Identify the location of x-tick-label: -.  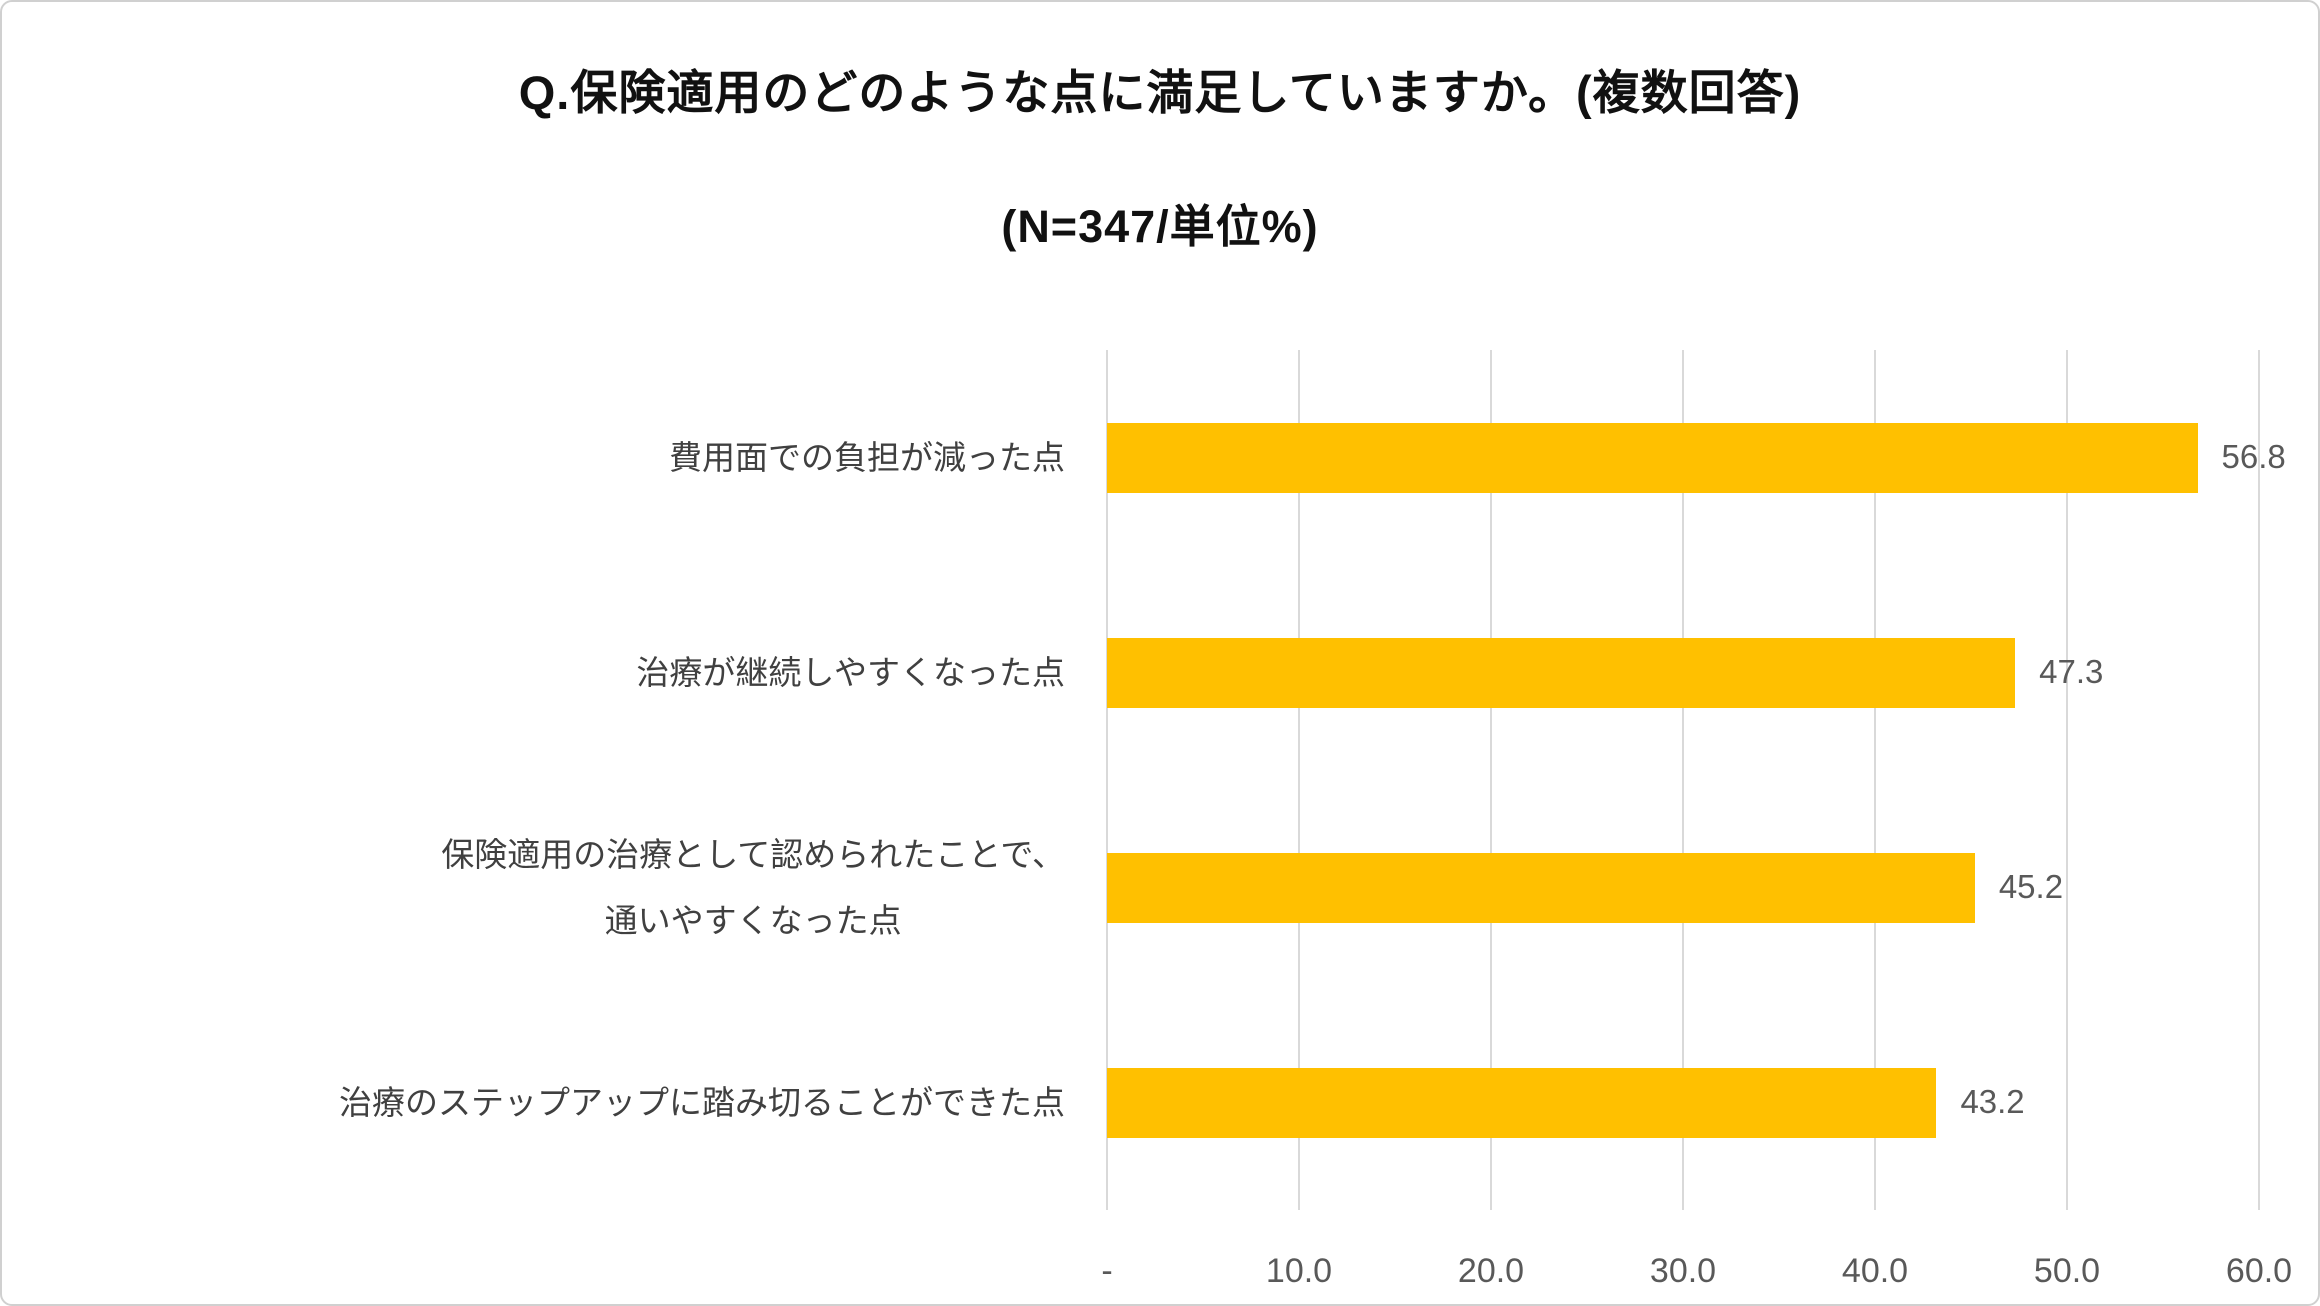
(1107, 1271).